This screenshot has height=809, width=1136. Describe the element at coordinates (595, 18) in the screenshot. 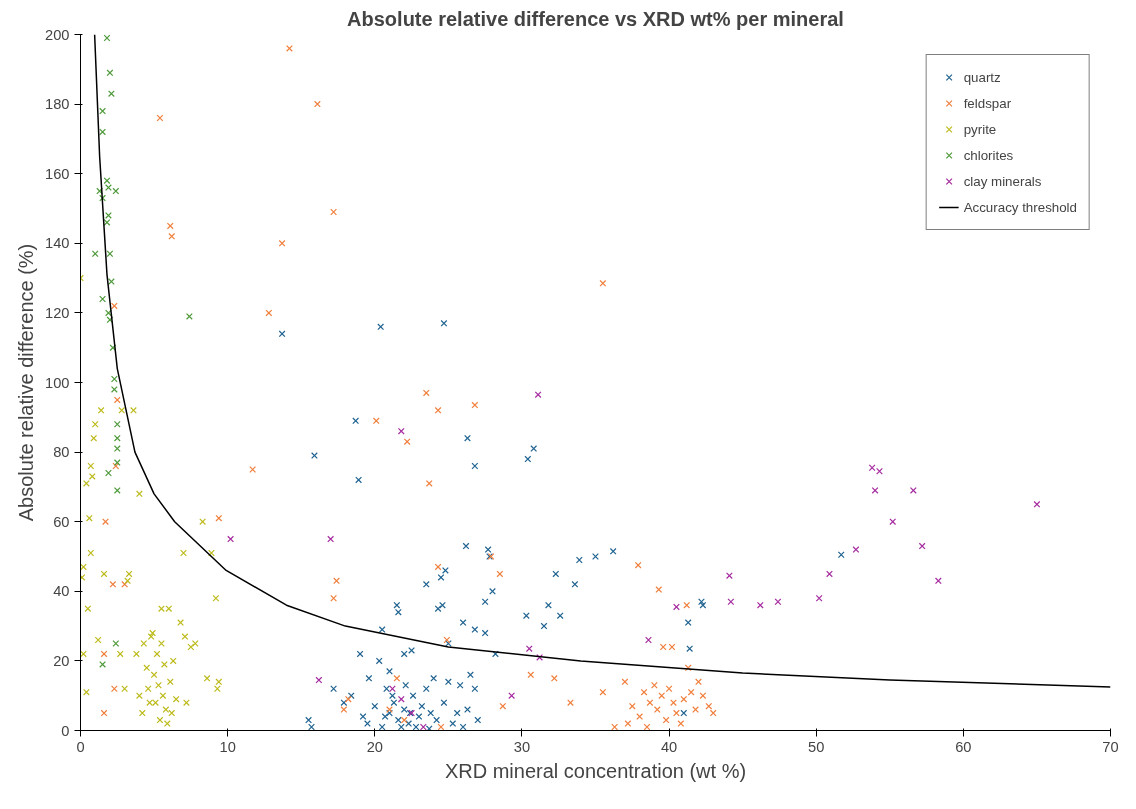

I see `chart-title: Absolute relative difference vs XRD wt% per mineral` at that location.